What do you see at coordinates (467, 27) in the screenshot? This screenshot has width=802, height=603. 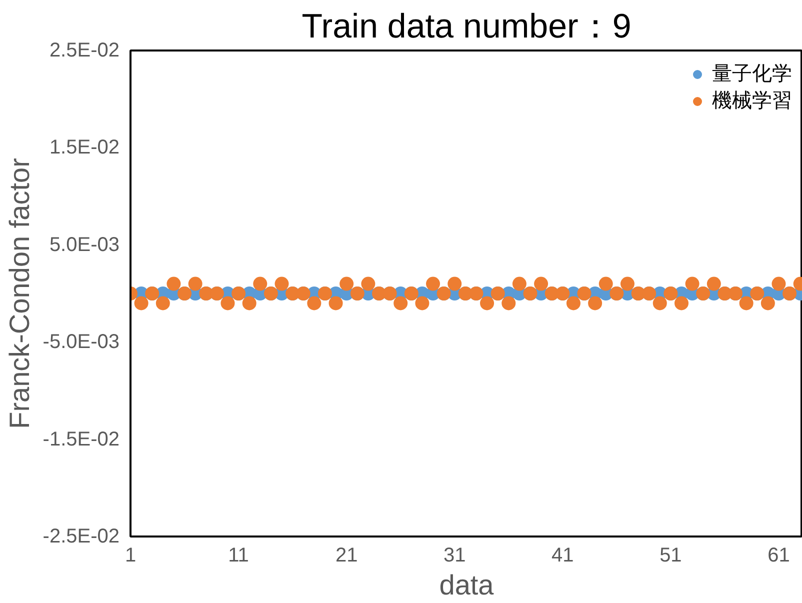 I see `chart-title: Train data number：9` at bounding box center [467, 27].